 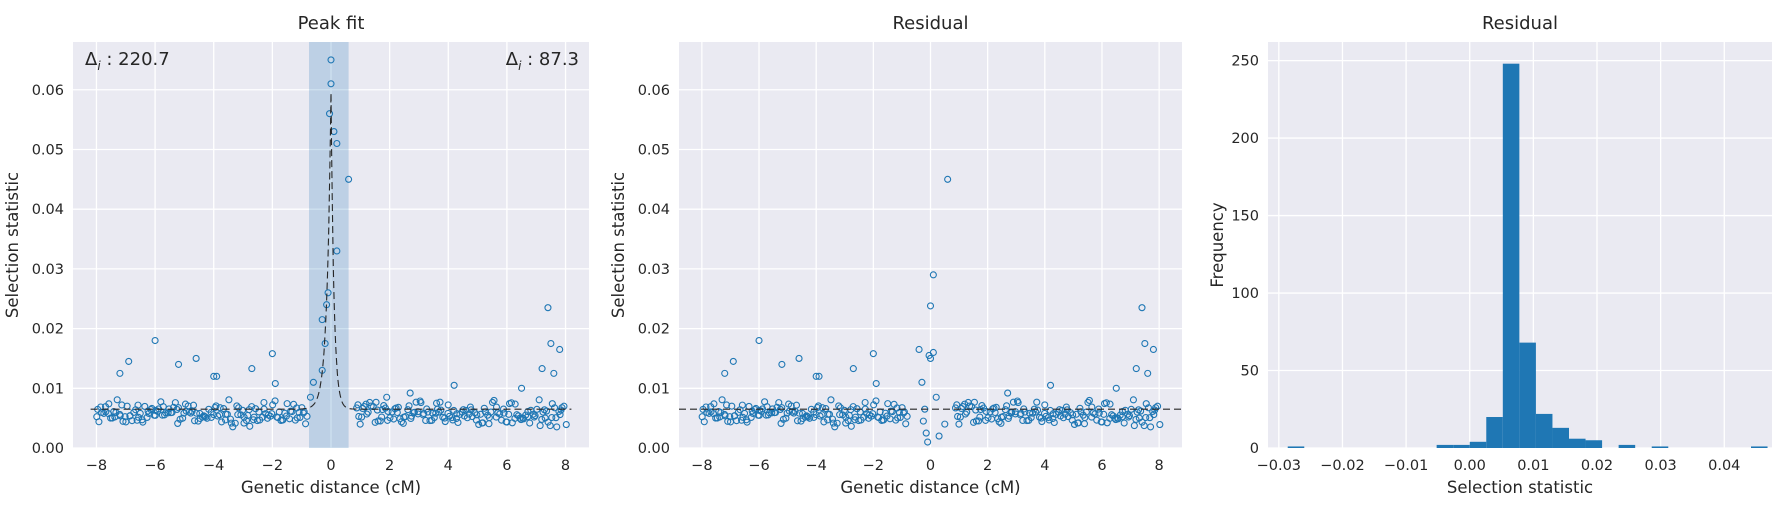 What do you see at coordinates (1217, 244) in the screenshot?
I see `y-axis-label: Frequency` at bounding box center [1217, 244].